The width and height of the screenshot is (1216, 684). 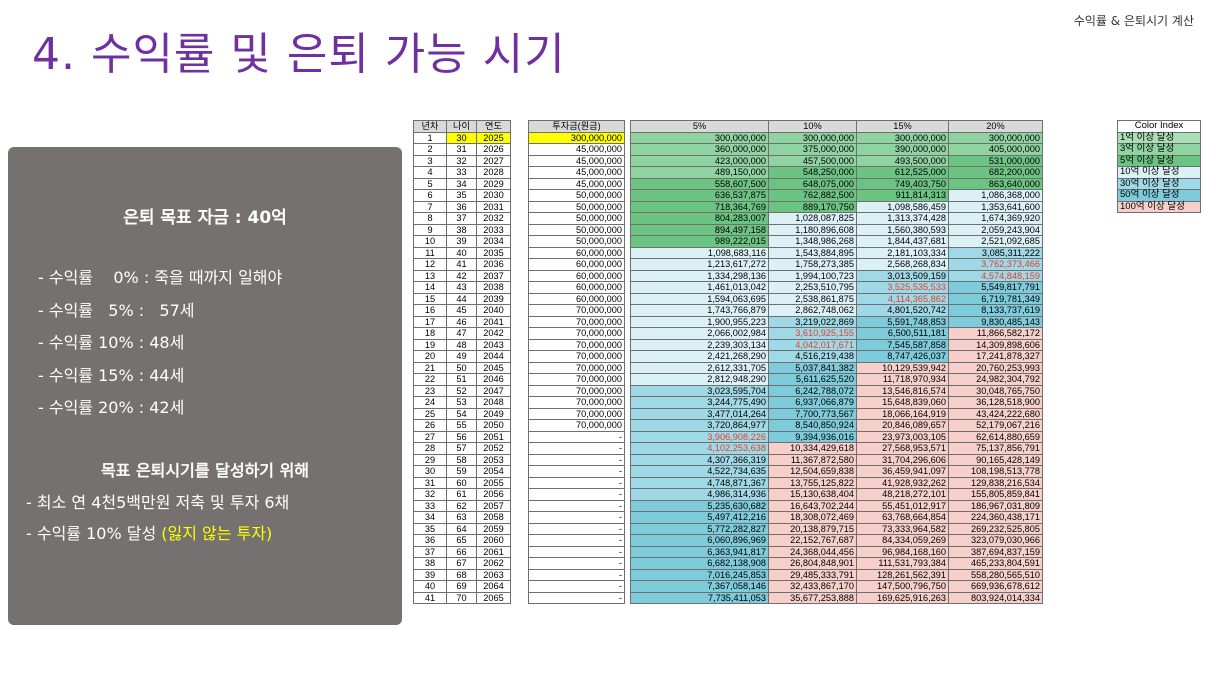 I want to click on year-cell: 2, so click(x=430, y=149).